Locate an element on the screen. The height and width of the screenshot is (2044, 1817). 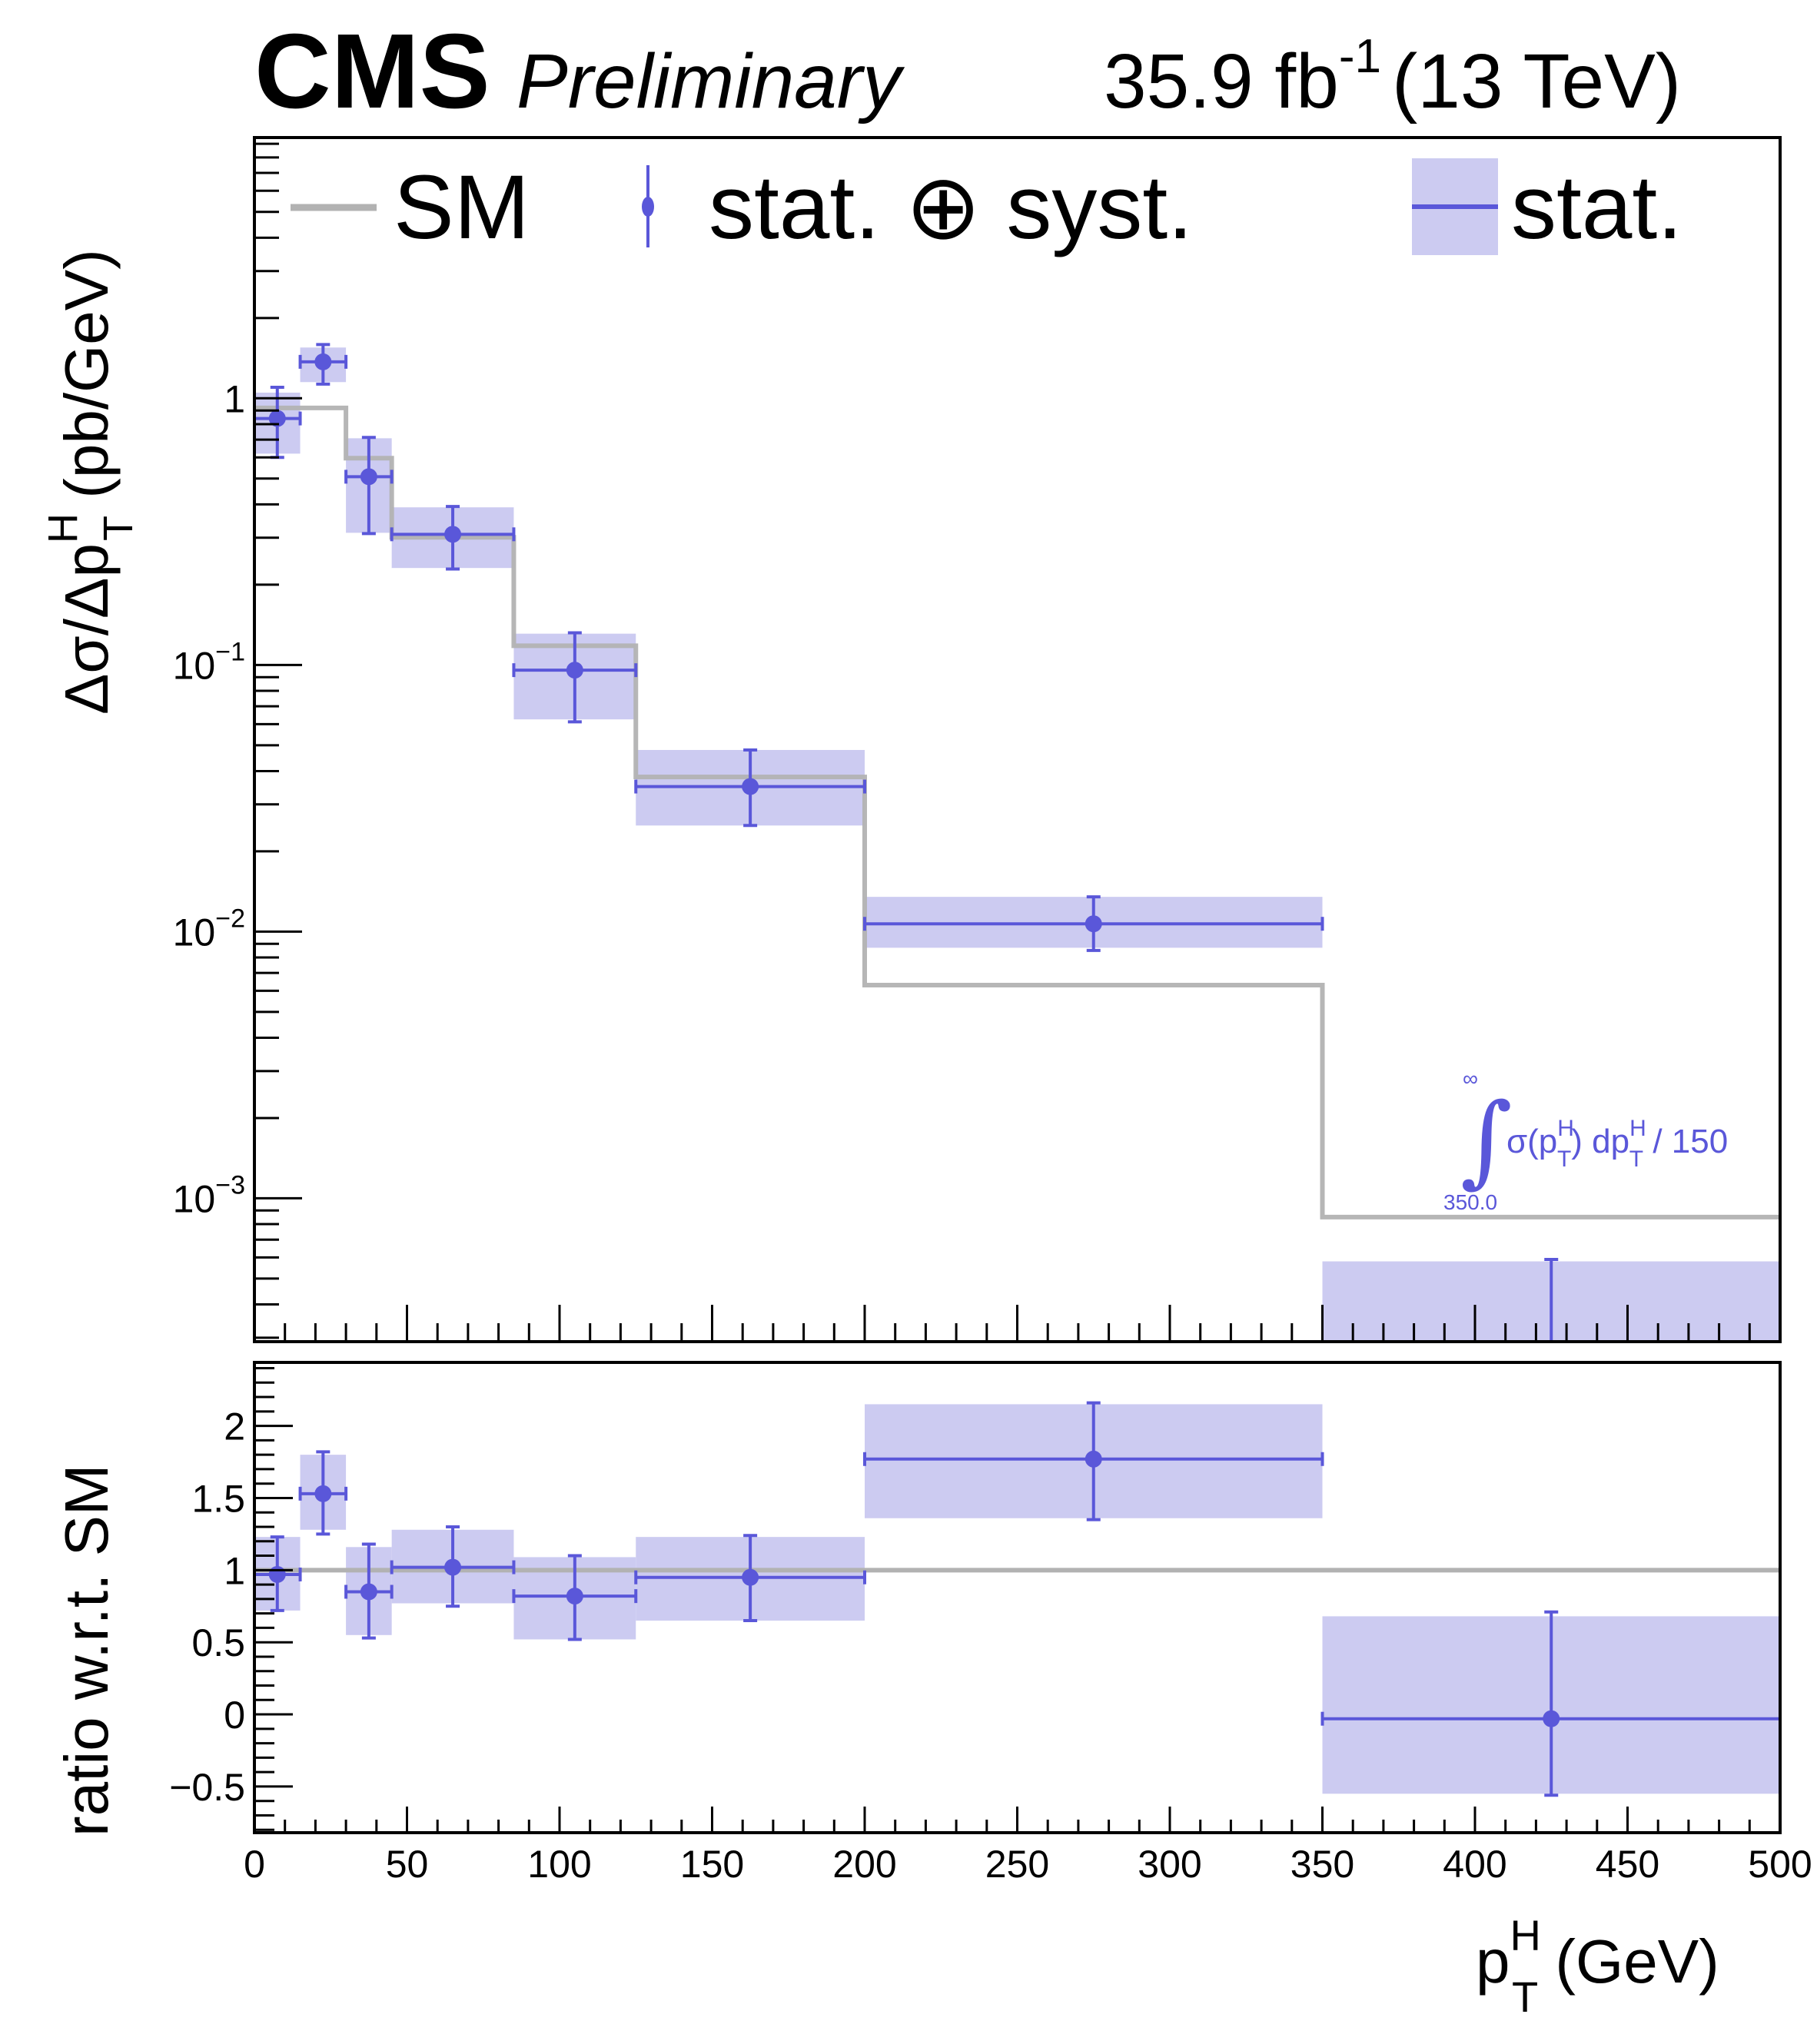
expr-mid: ) dp is located at coordinates (1600, 1141).